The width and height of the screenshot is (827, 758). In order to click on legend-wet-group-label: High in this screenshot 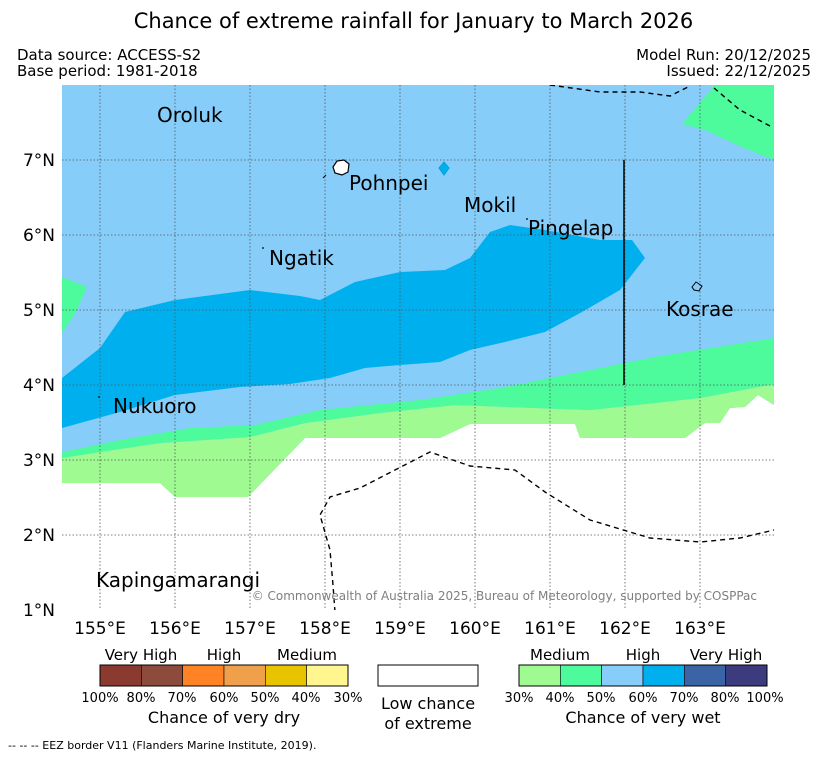, I will do `click(643, 655)`.